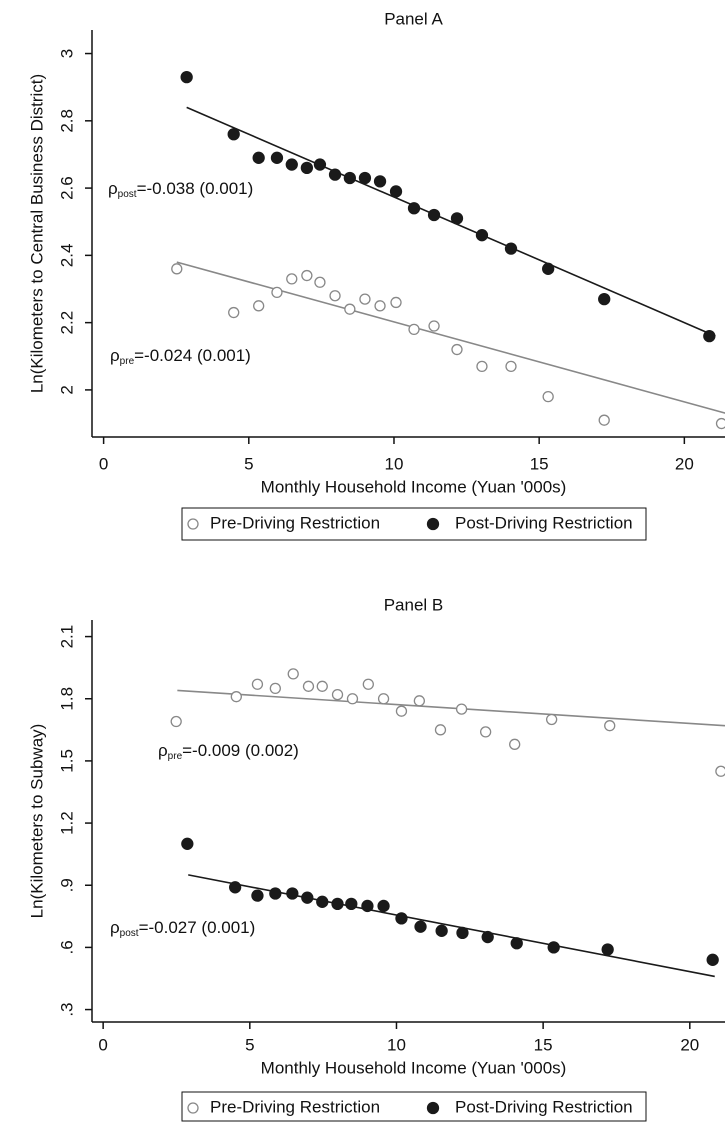  I want to click on fit-line, so click(451, 708).